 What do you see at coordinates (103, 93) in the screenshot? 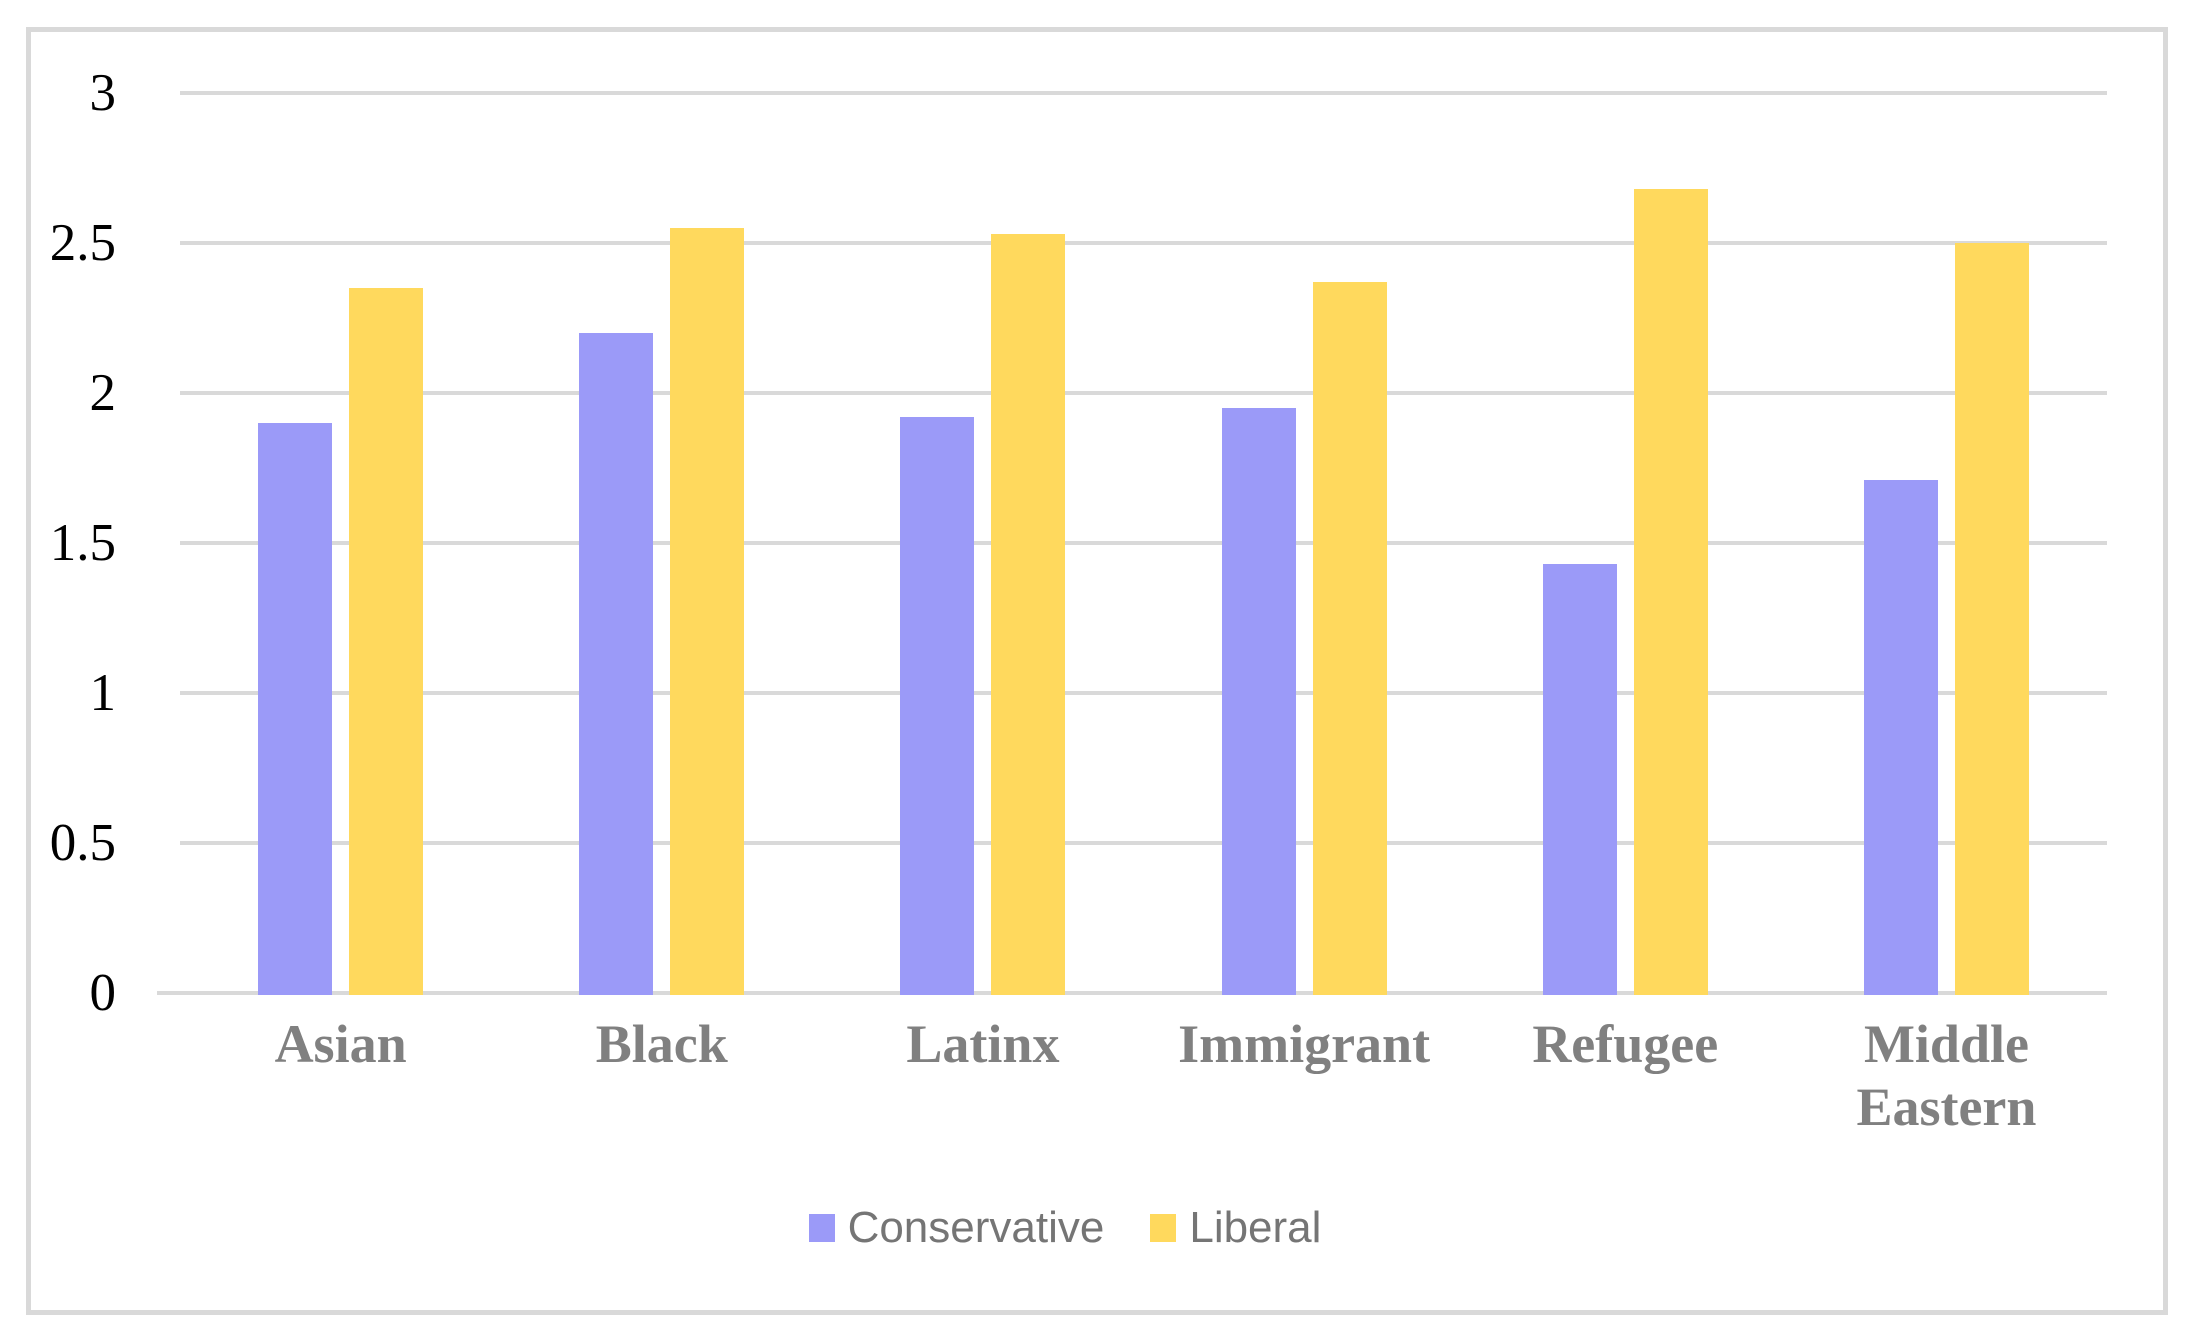
I see `y-axis-tick-label: 3` at bounding box center [103, 93].